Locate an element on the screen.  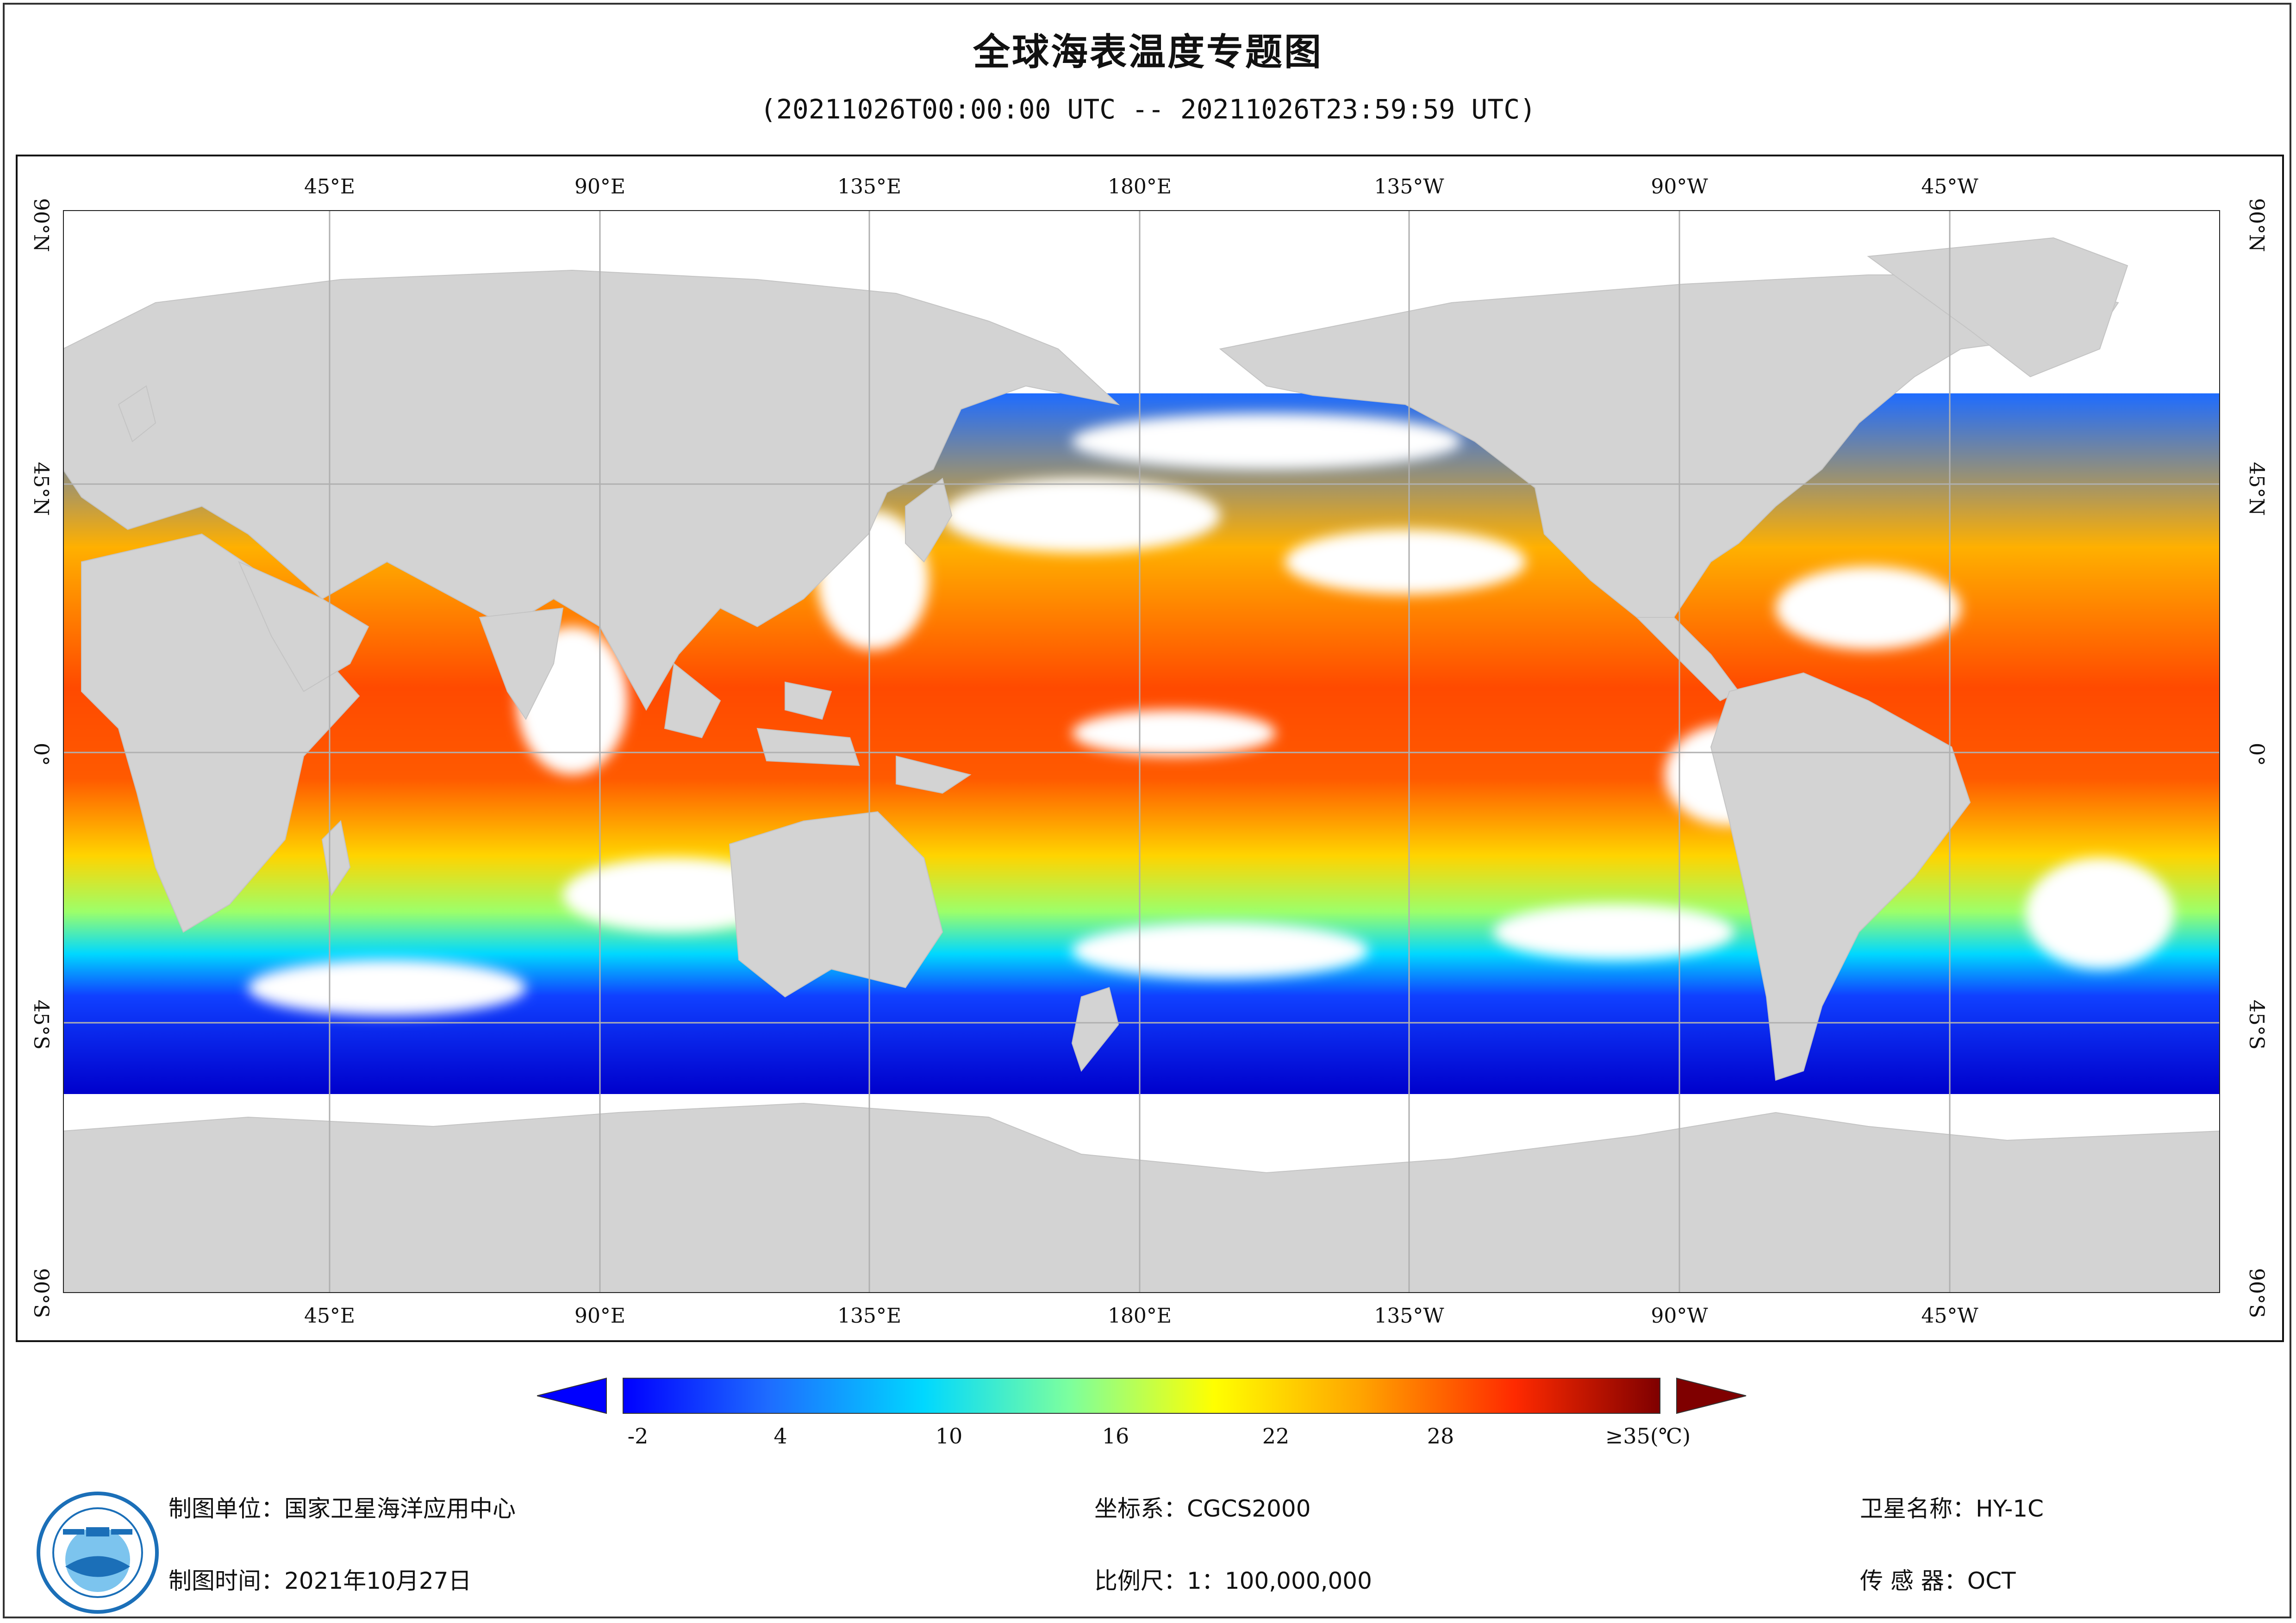
colorbar-label: 10 is located at coordinates (949, 1436).